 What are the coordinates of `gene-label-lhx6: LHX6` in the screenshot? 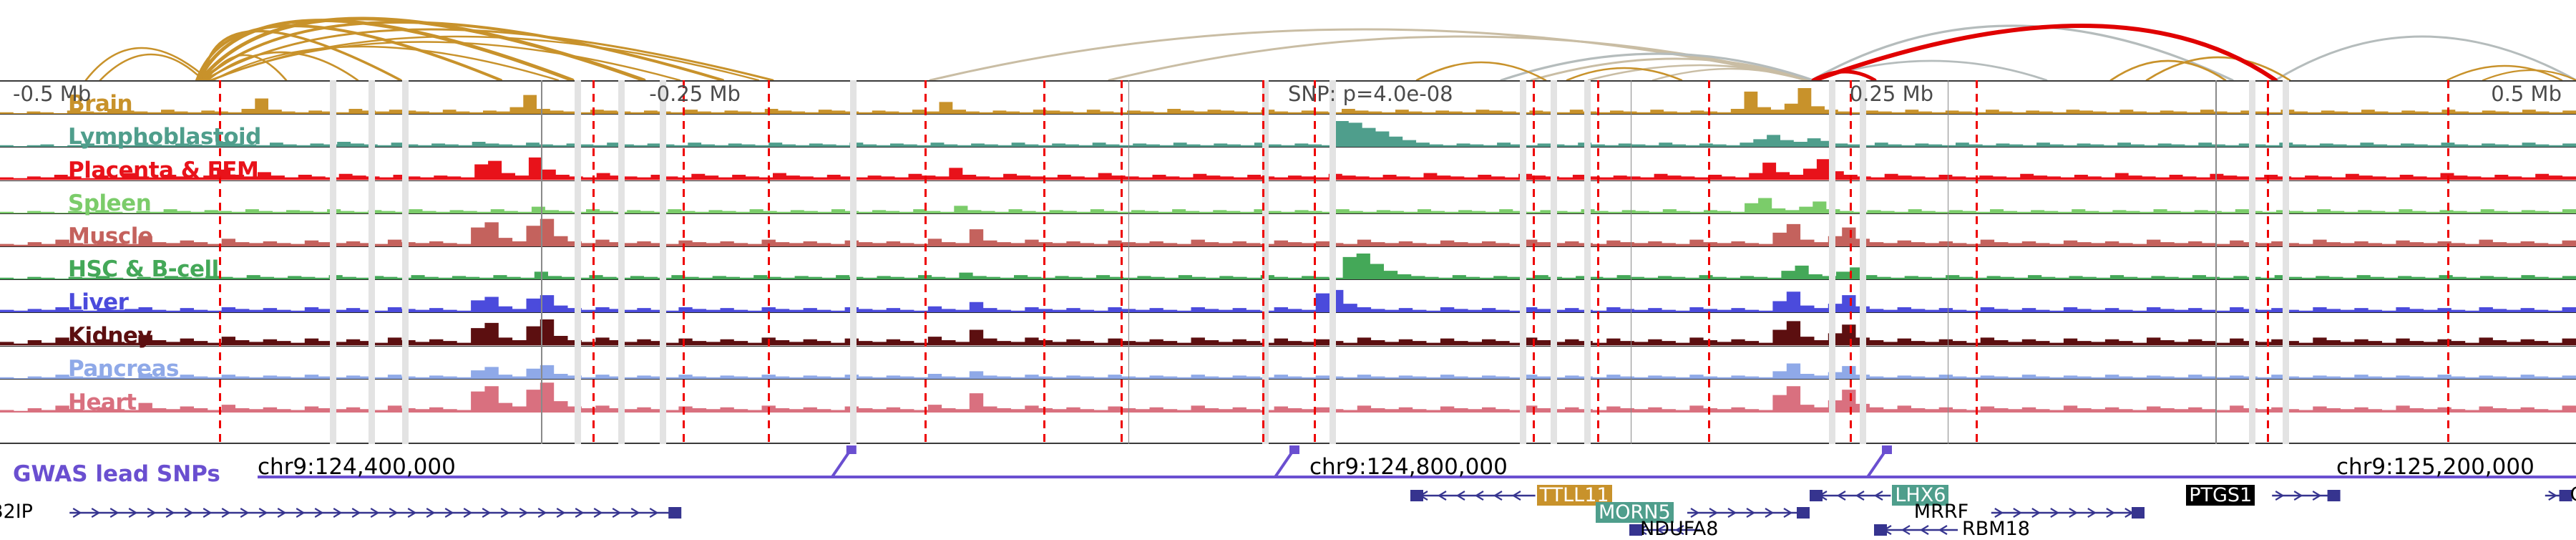 It's located at (1920, 495).